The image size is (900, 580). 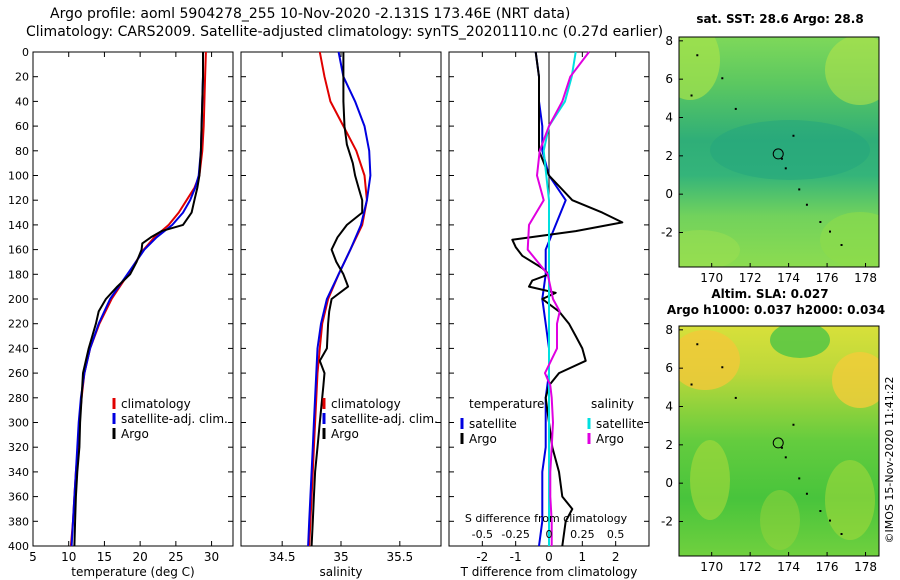 What do you see at coordinates (18, 398) in the screenshot?
I see `y-tick-label: 280` at bounding box center [18, 398].